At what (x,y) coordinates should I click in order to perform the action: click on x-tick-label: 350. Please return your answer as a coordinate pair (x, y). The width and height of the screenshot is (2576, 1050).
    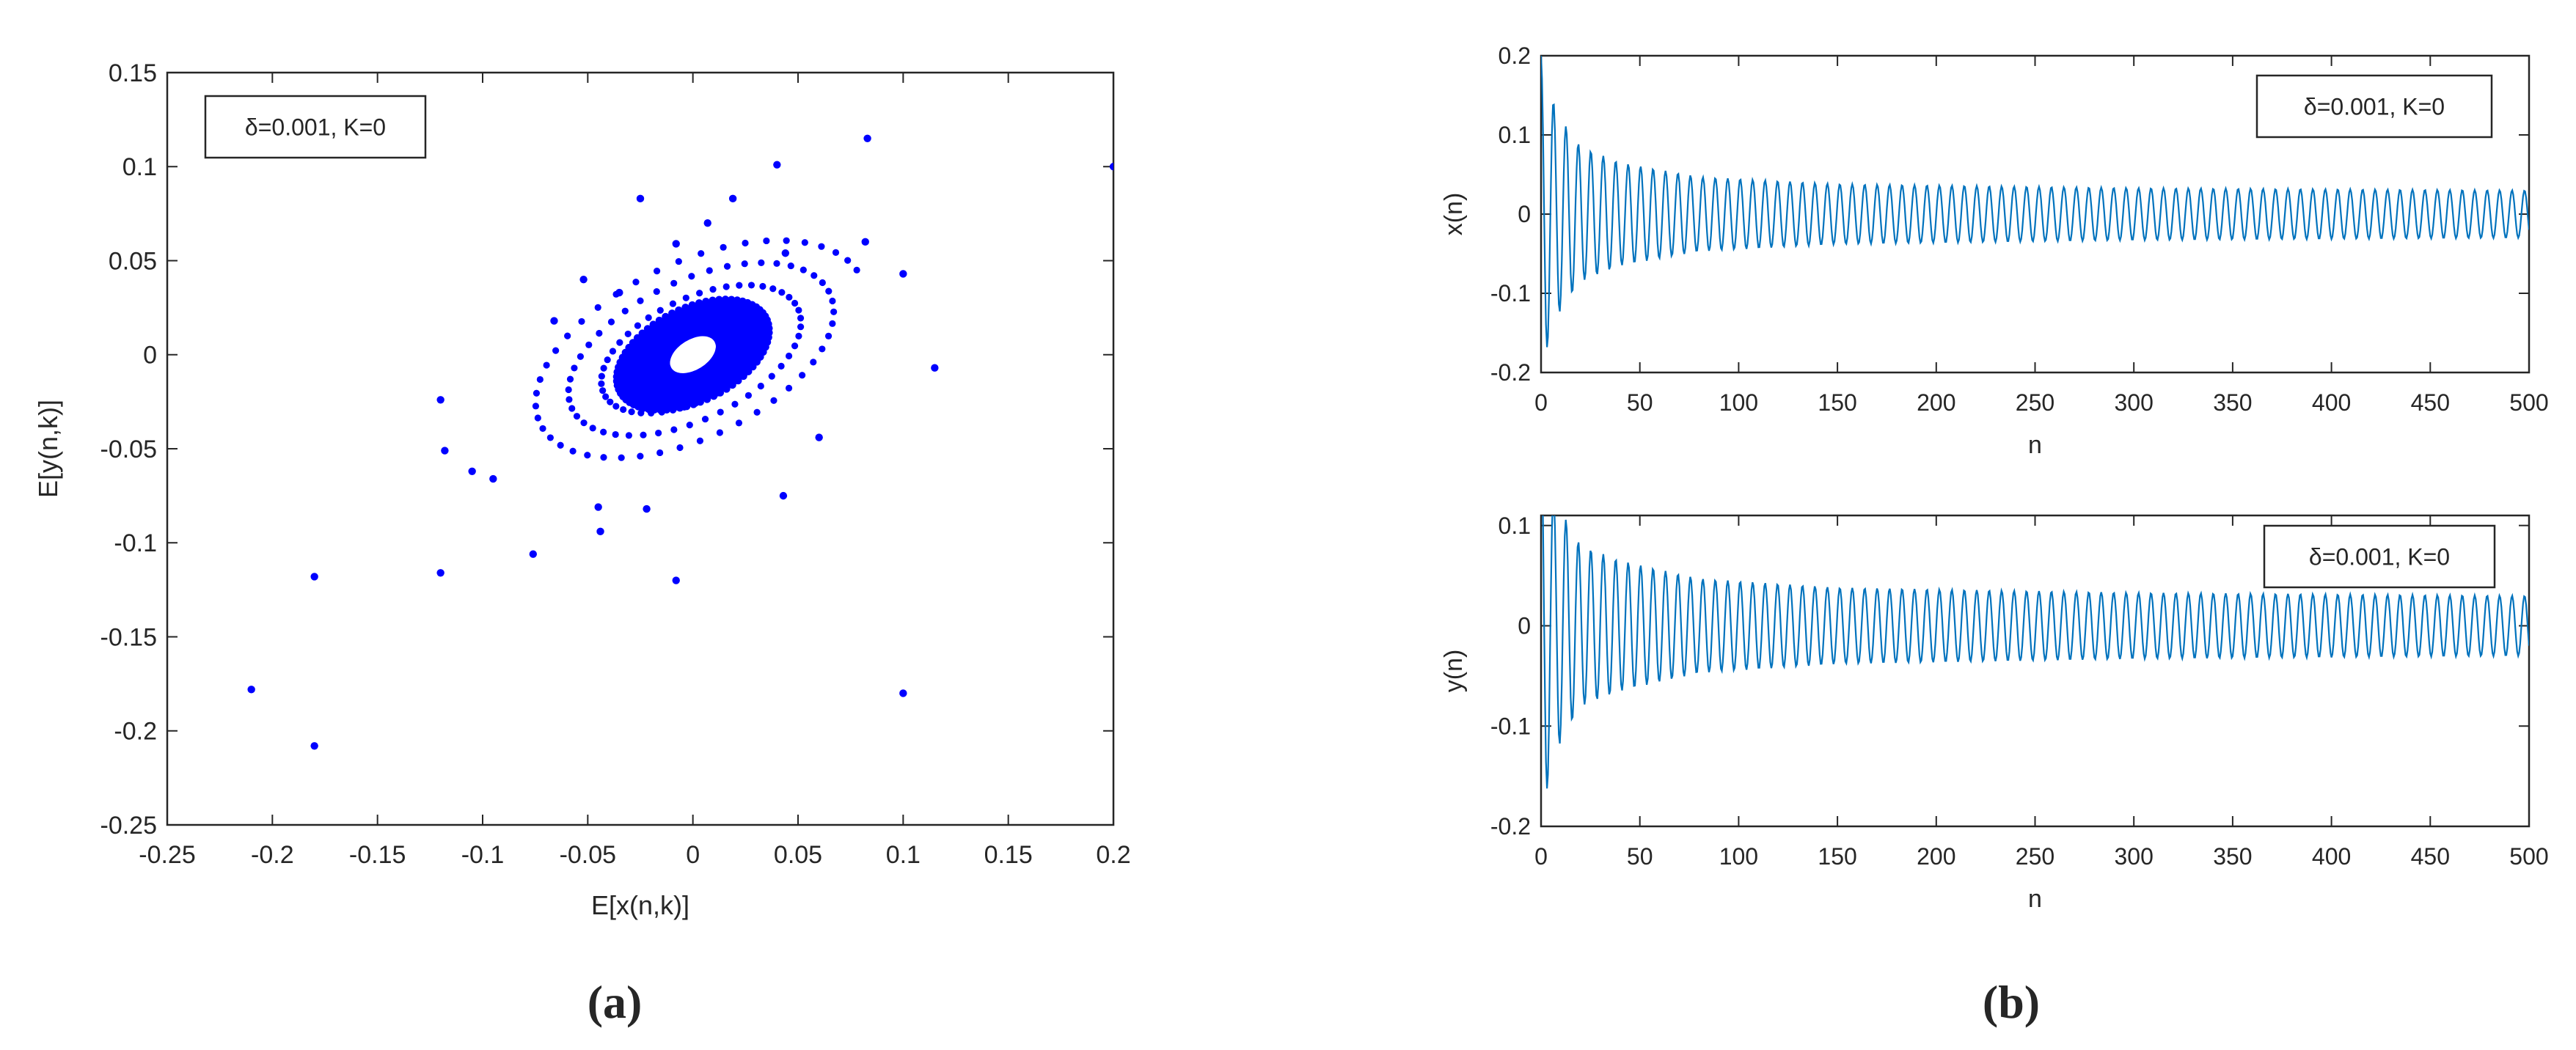
    Looking at the image, I should click on (2232, 402).